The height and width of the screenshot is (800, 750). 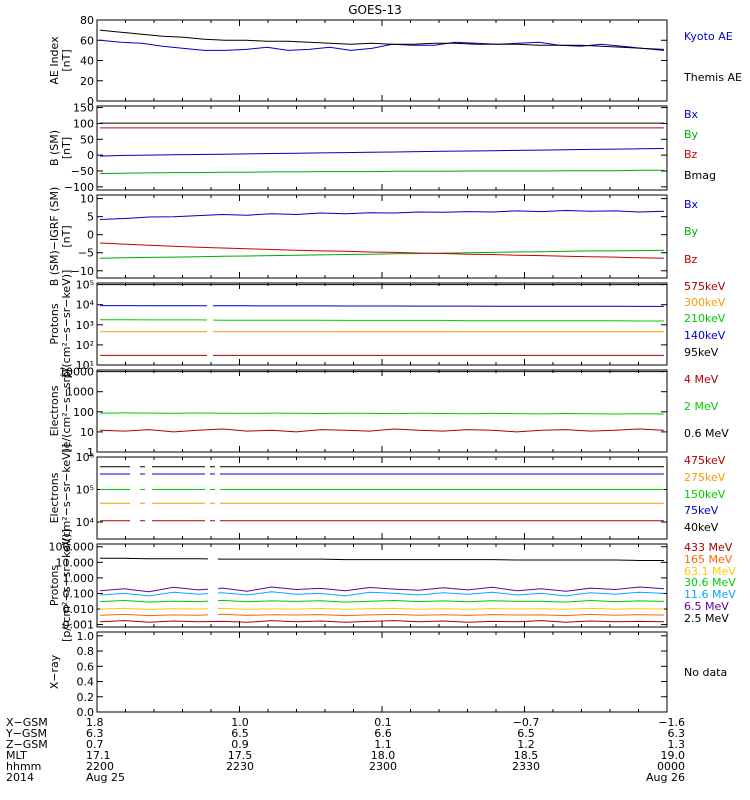 What do you see at coordinates (95, 733) in the screenshot?
I see `x-axis-value: 6.3` at bounding box center [95, 733].